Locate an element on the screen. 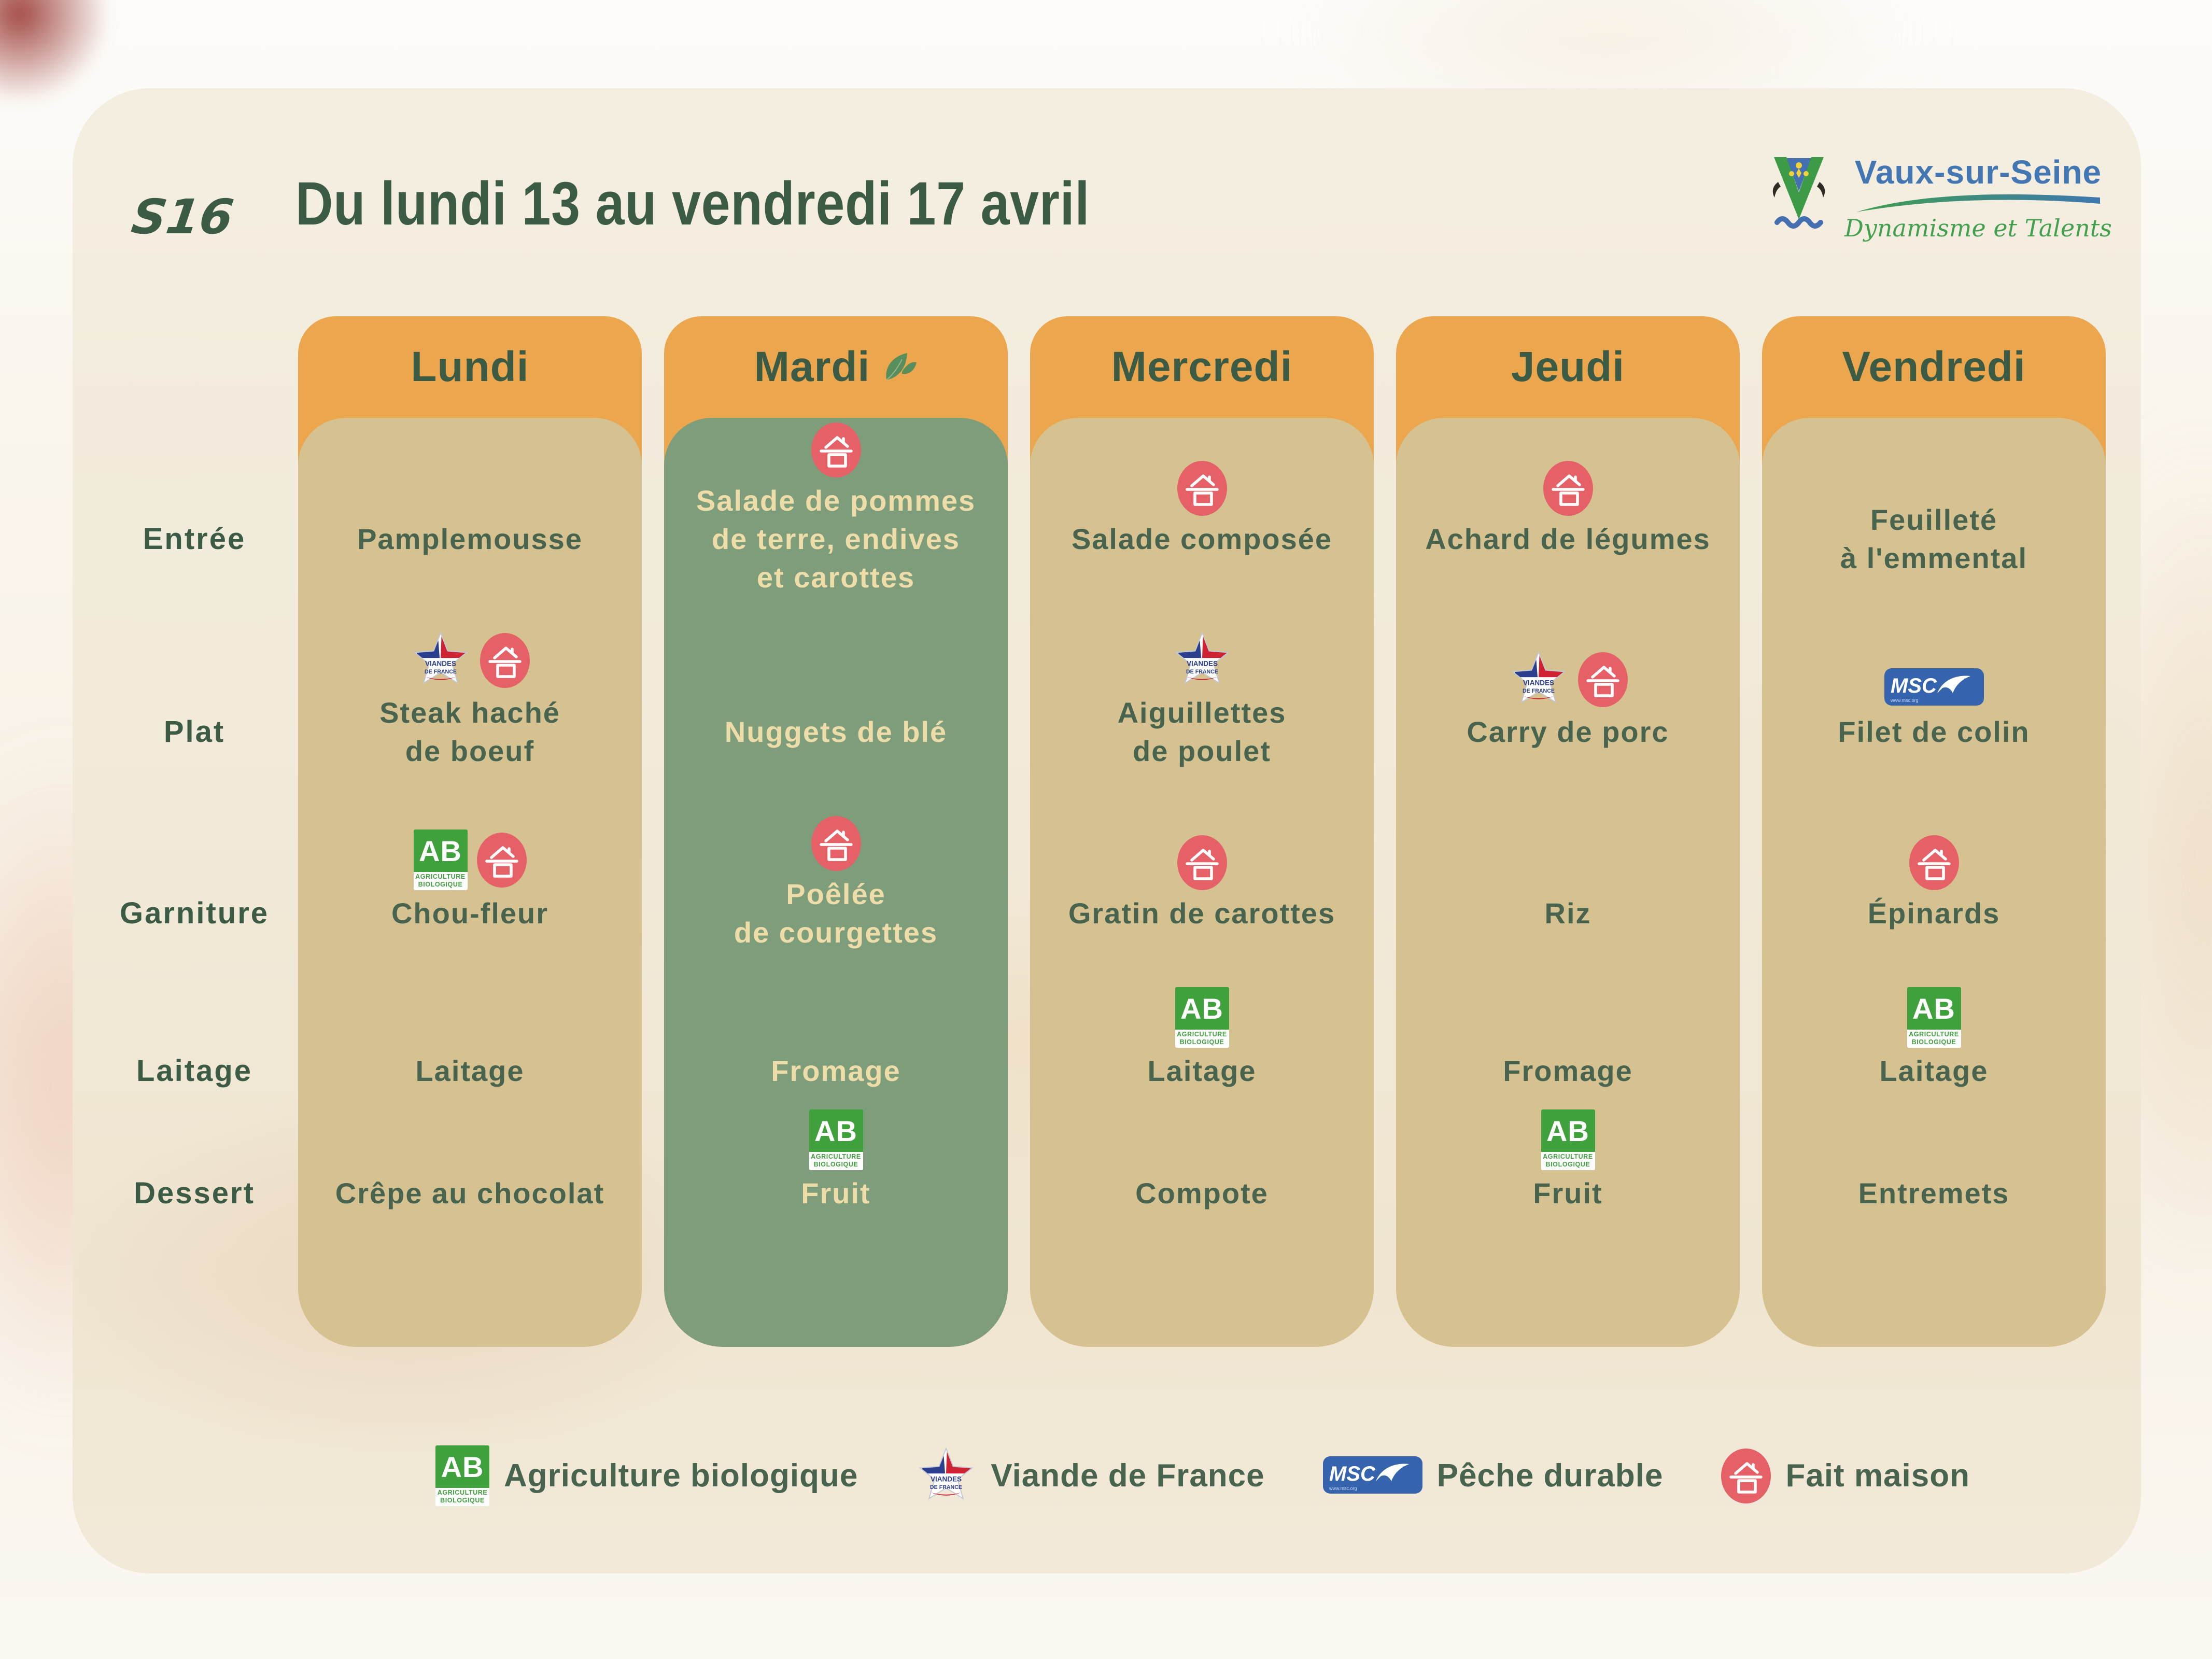 This screenshot has height=1659, width=2212. crest-icon is located at coordinates (1798, 193).